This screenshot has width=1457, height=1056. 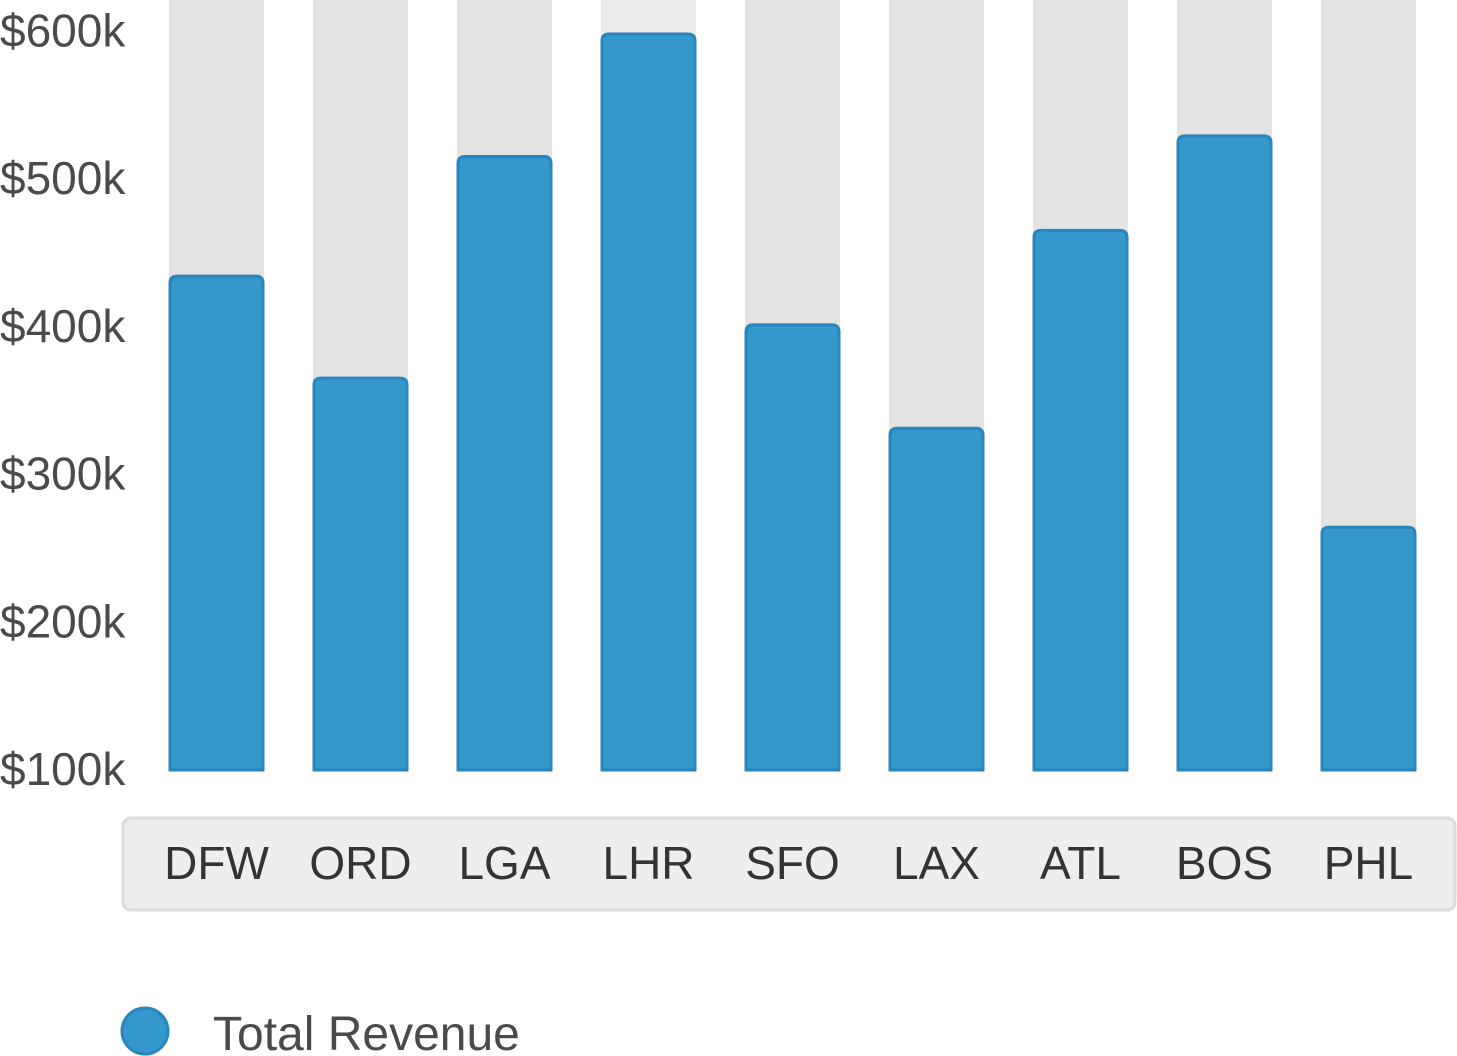 I want to click on x-tick-label: LAX, so click(x=936, y=863).